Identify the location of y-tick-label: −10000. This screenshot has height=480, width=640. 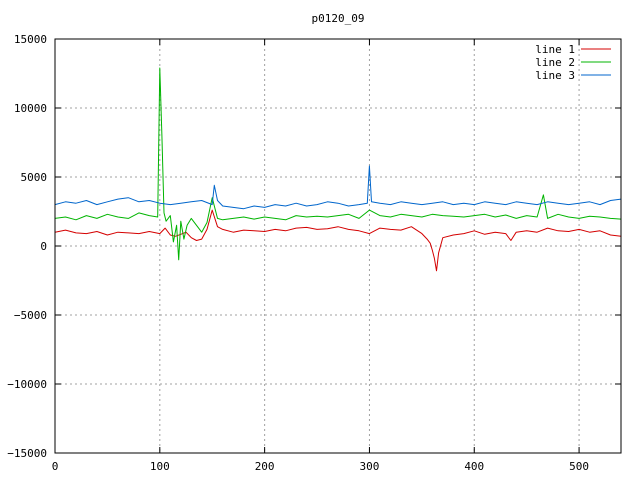
(27, 384).